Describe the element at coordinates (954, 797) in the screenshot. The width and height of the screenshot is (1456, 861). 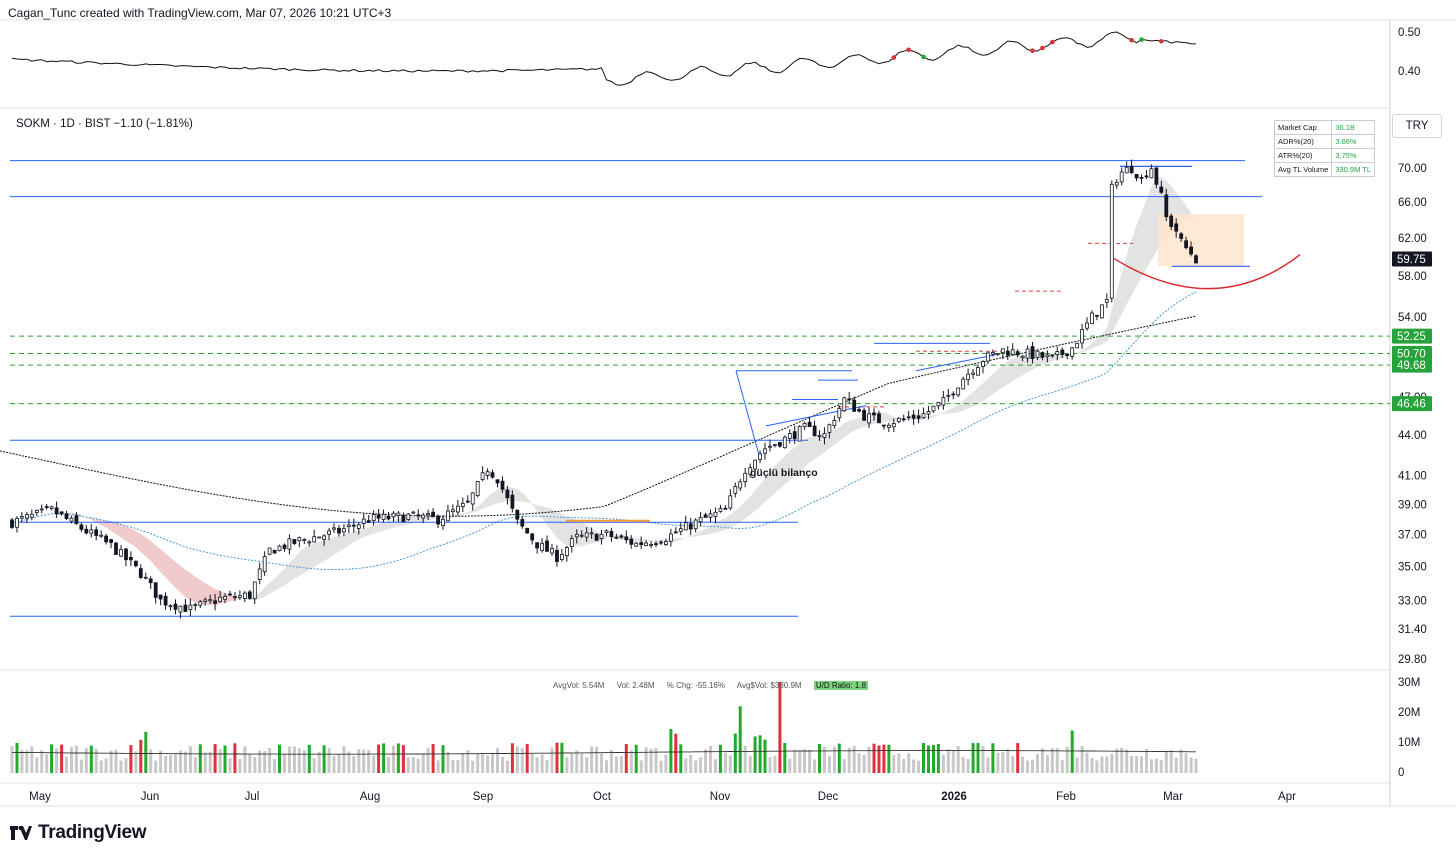
I see `time-tick-label: 2026` at that location.